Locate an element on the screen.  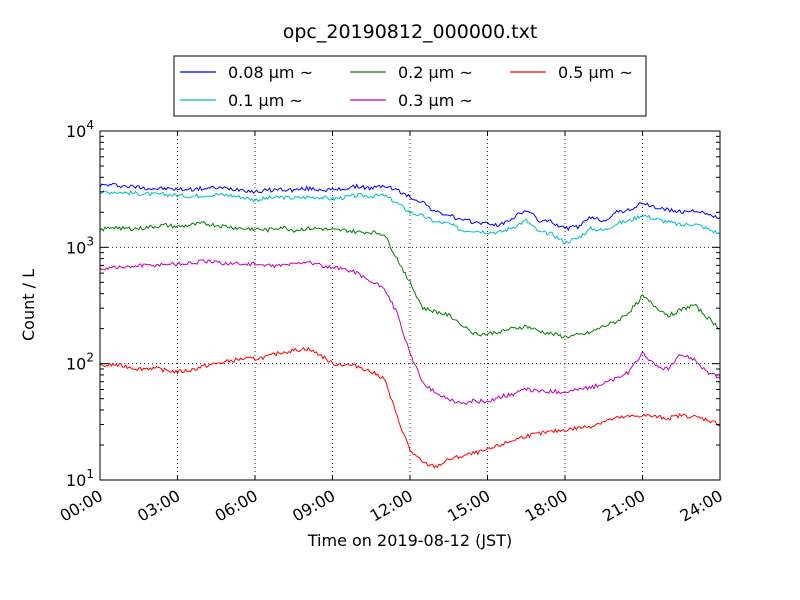
y-tick-label: 10² is located at coordinates (80, 362).